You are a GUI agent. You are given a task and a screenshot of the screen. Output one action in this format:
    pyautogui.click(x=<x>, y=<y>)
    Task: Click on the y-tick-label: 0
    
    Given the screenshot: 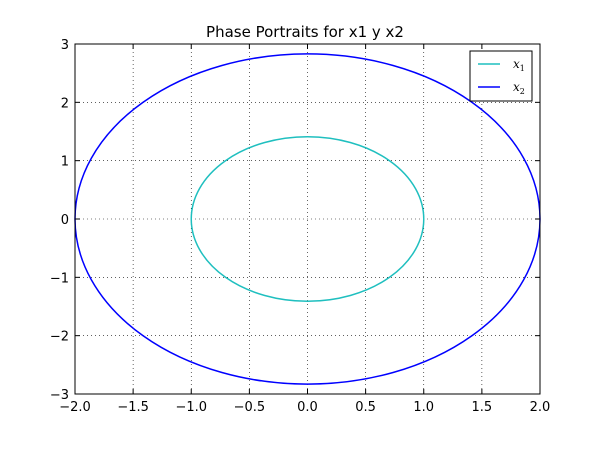 What is the action you would take?
    pyautogui.click(x=65, y=220)
    